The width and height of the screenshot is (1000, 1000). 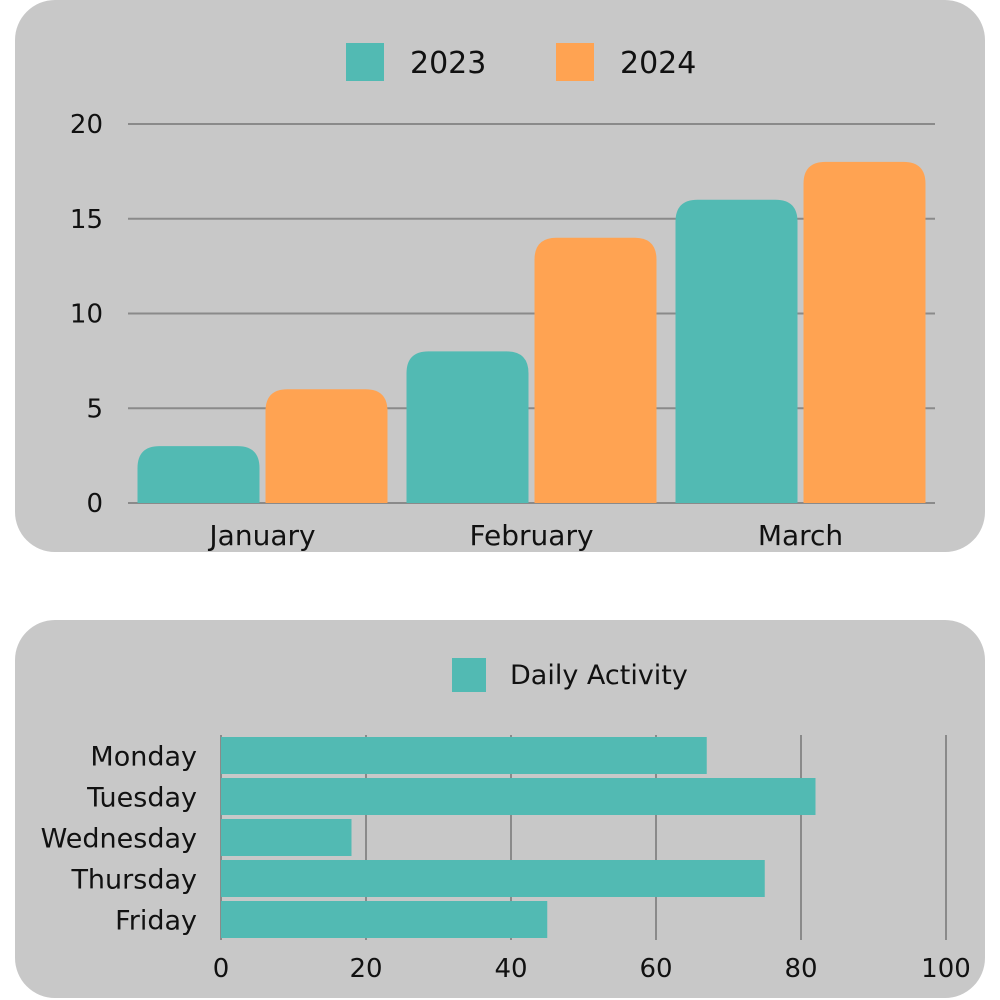 I want to click on bar-friday, so click(x=384, y=919).